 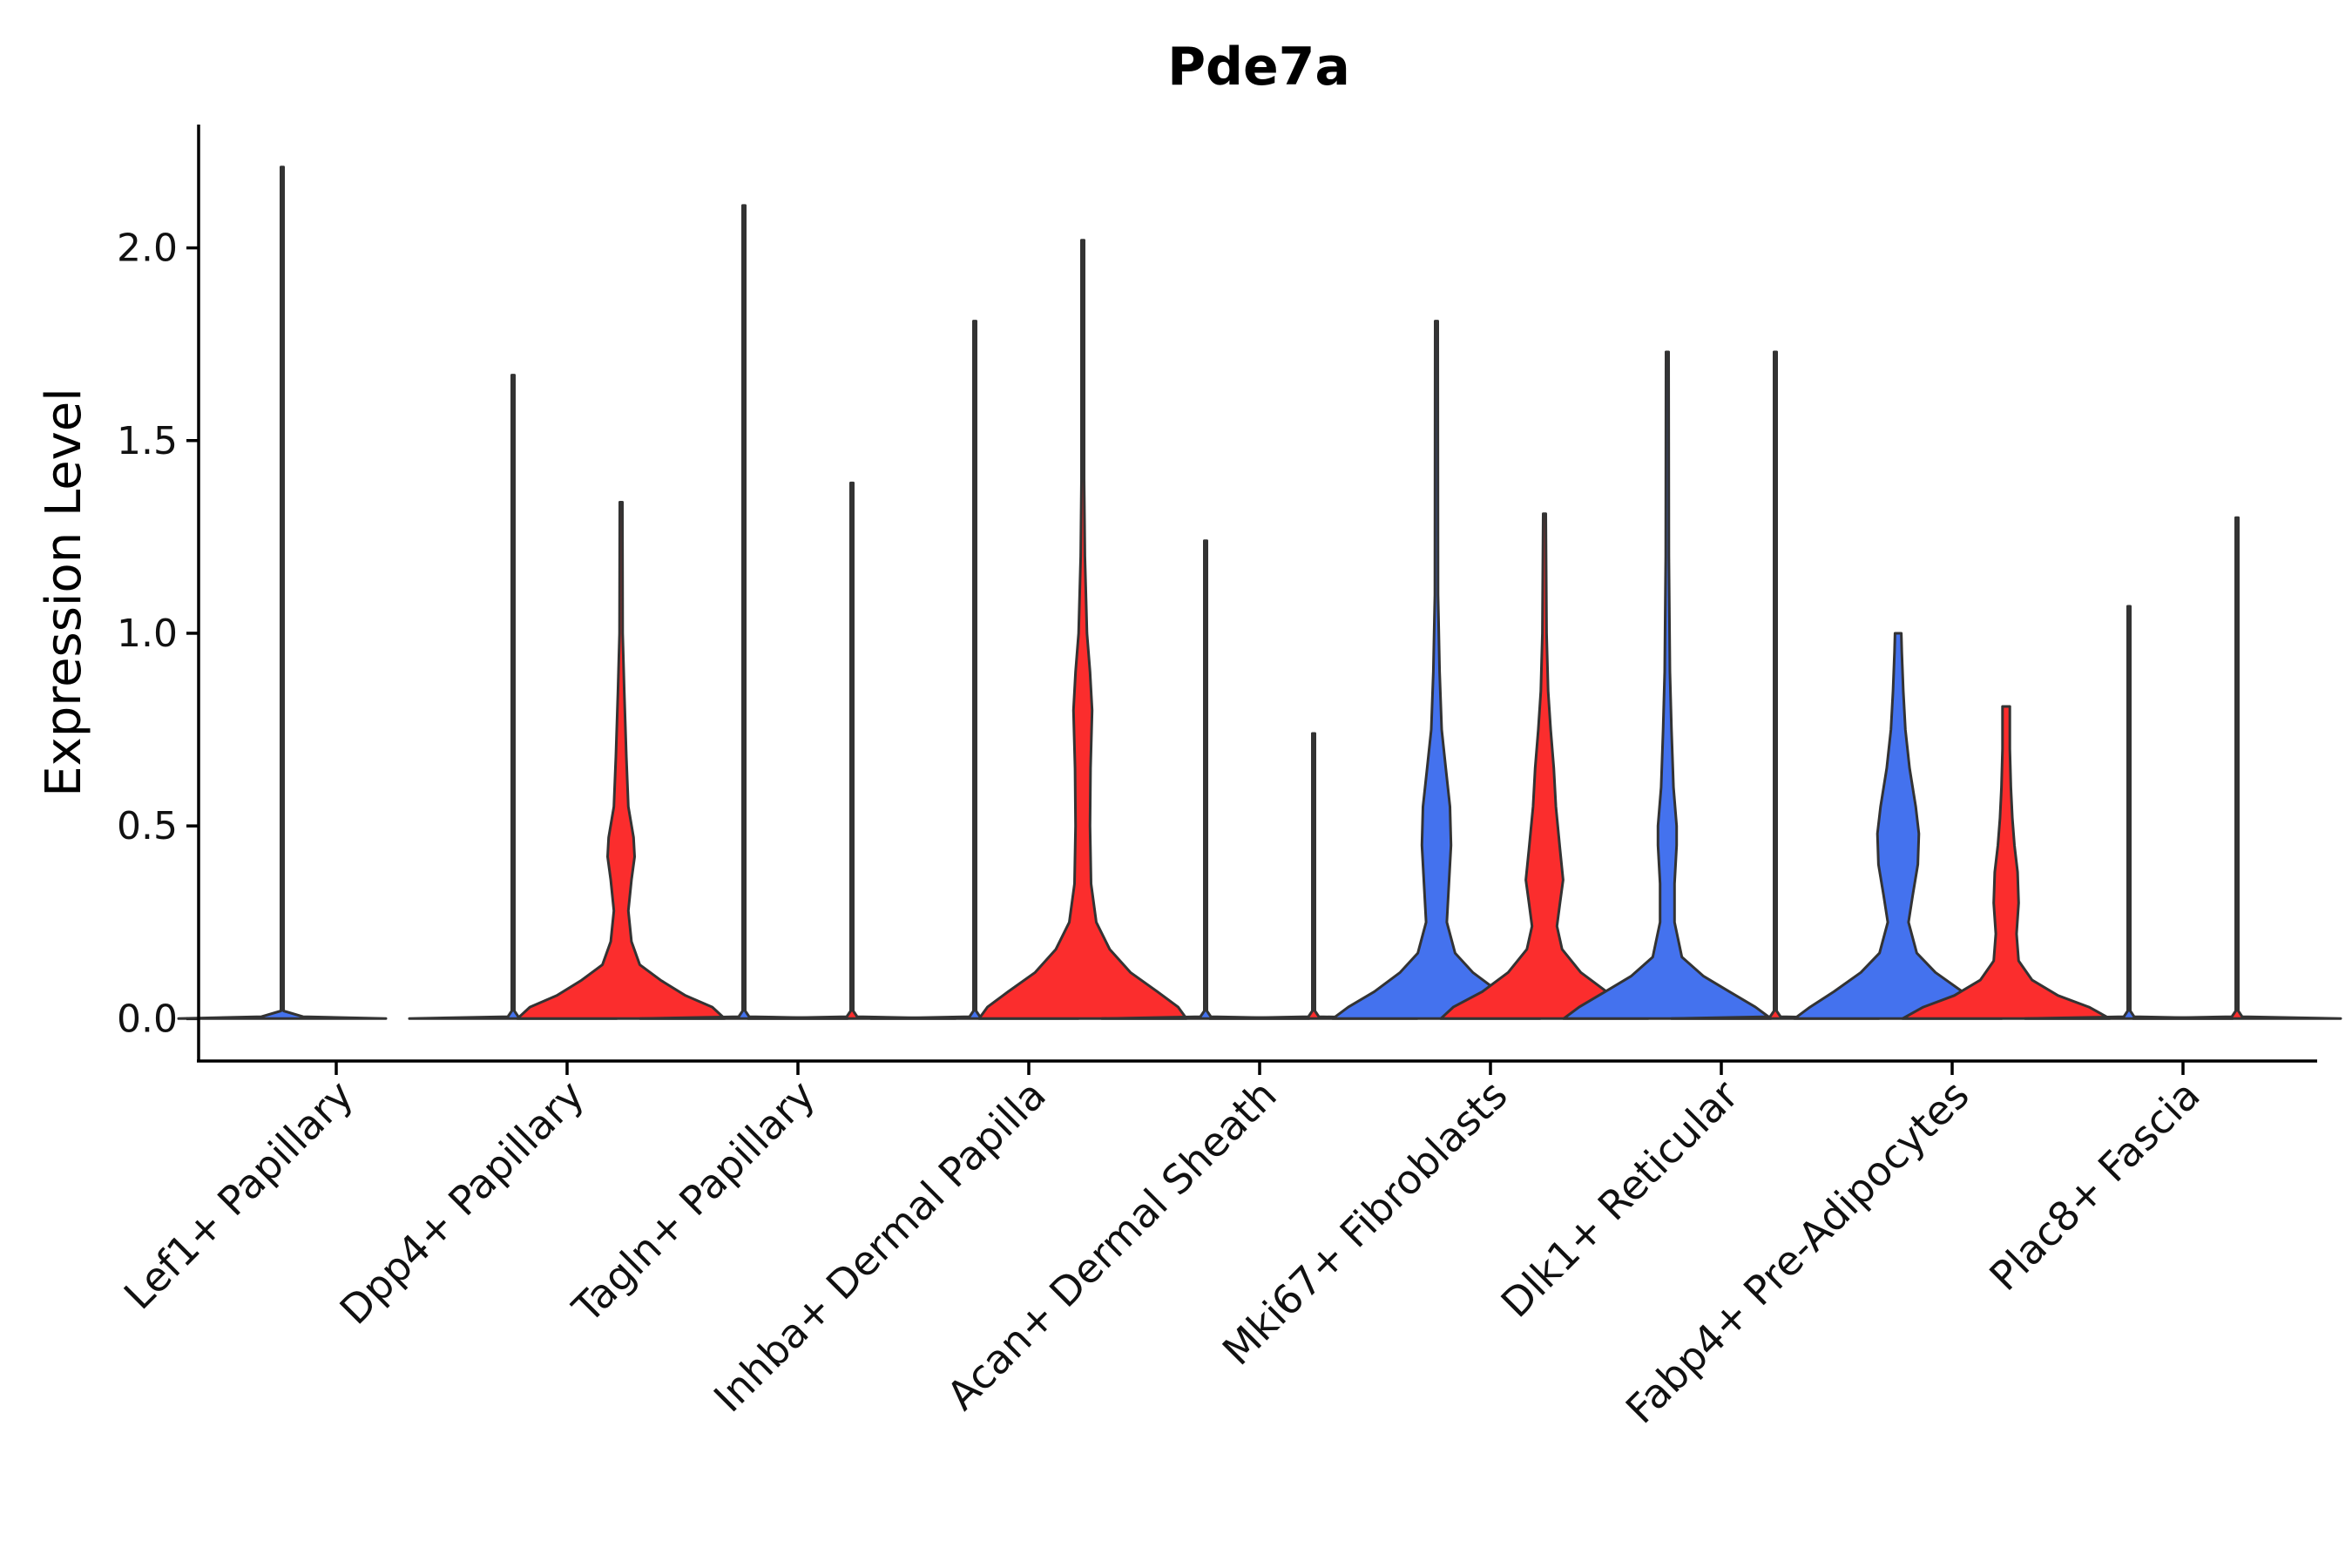 What do you see at coordinates (975, 670) in the screenshot?
I see `violin-inhba-dermal-papilla-group1` at bounding box center [975, 670].